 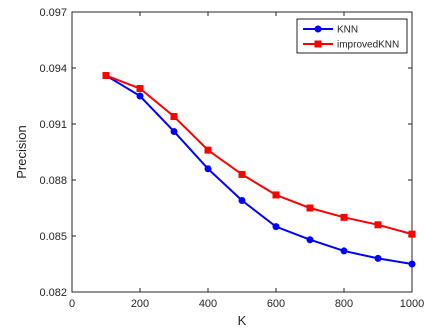 I want to click on legend-label-improvedKNN: improvedKNN, so click(x=368, y=45).